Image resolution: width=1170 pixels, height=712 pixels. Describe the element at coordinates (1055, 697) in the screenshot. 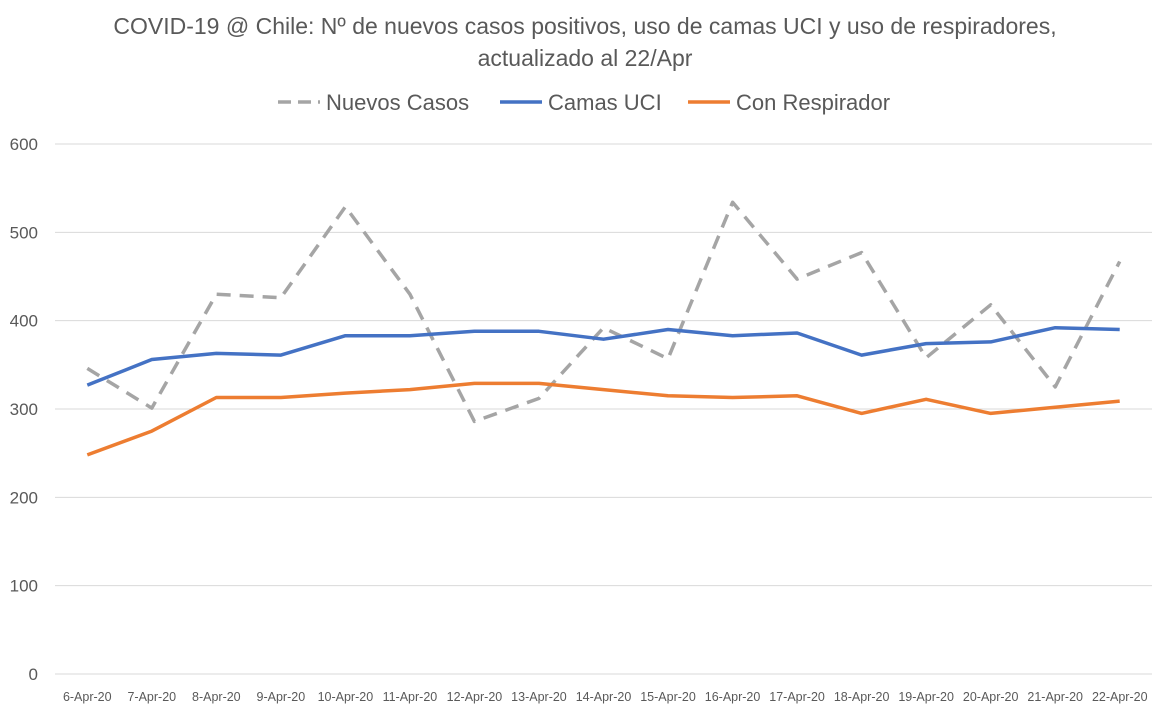

I see `x-tick-label: 21-Apr-20` at that location.